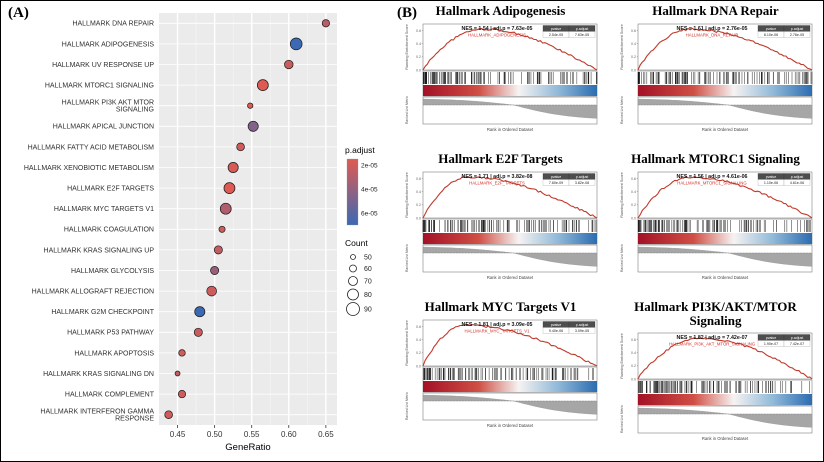  Describe the element at coordinates (369, 189) in the screenshot. I see `padjust-tick-label: 4e-05` at that location.